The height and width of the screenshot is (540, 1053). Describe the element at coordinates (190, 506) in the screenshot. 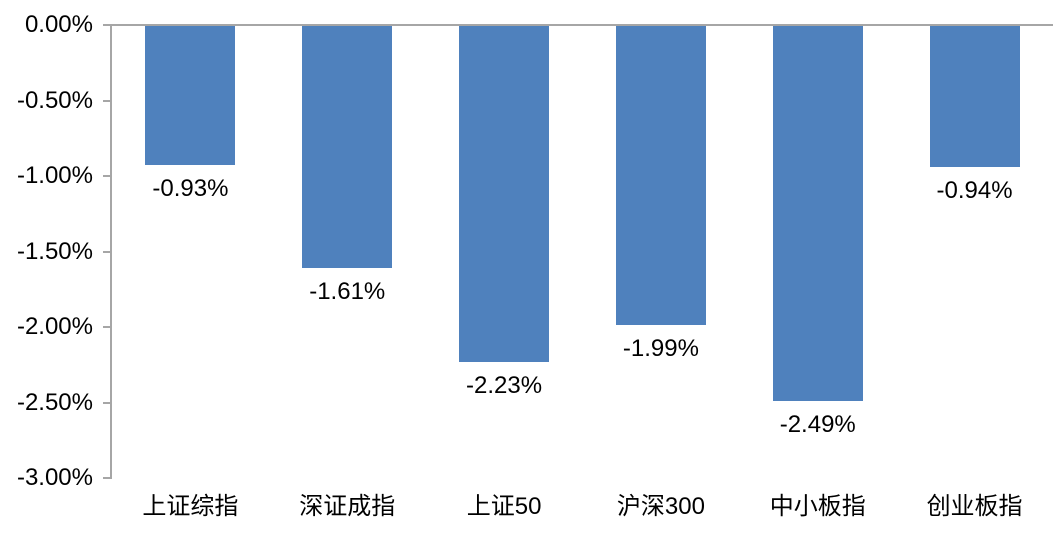

I see `category-label: 上证综指` at that location.